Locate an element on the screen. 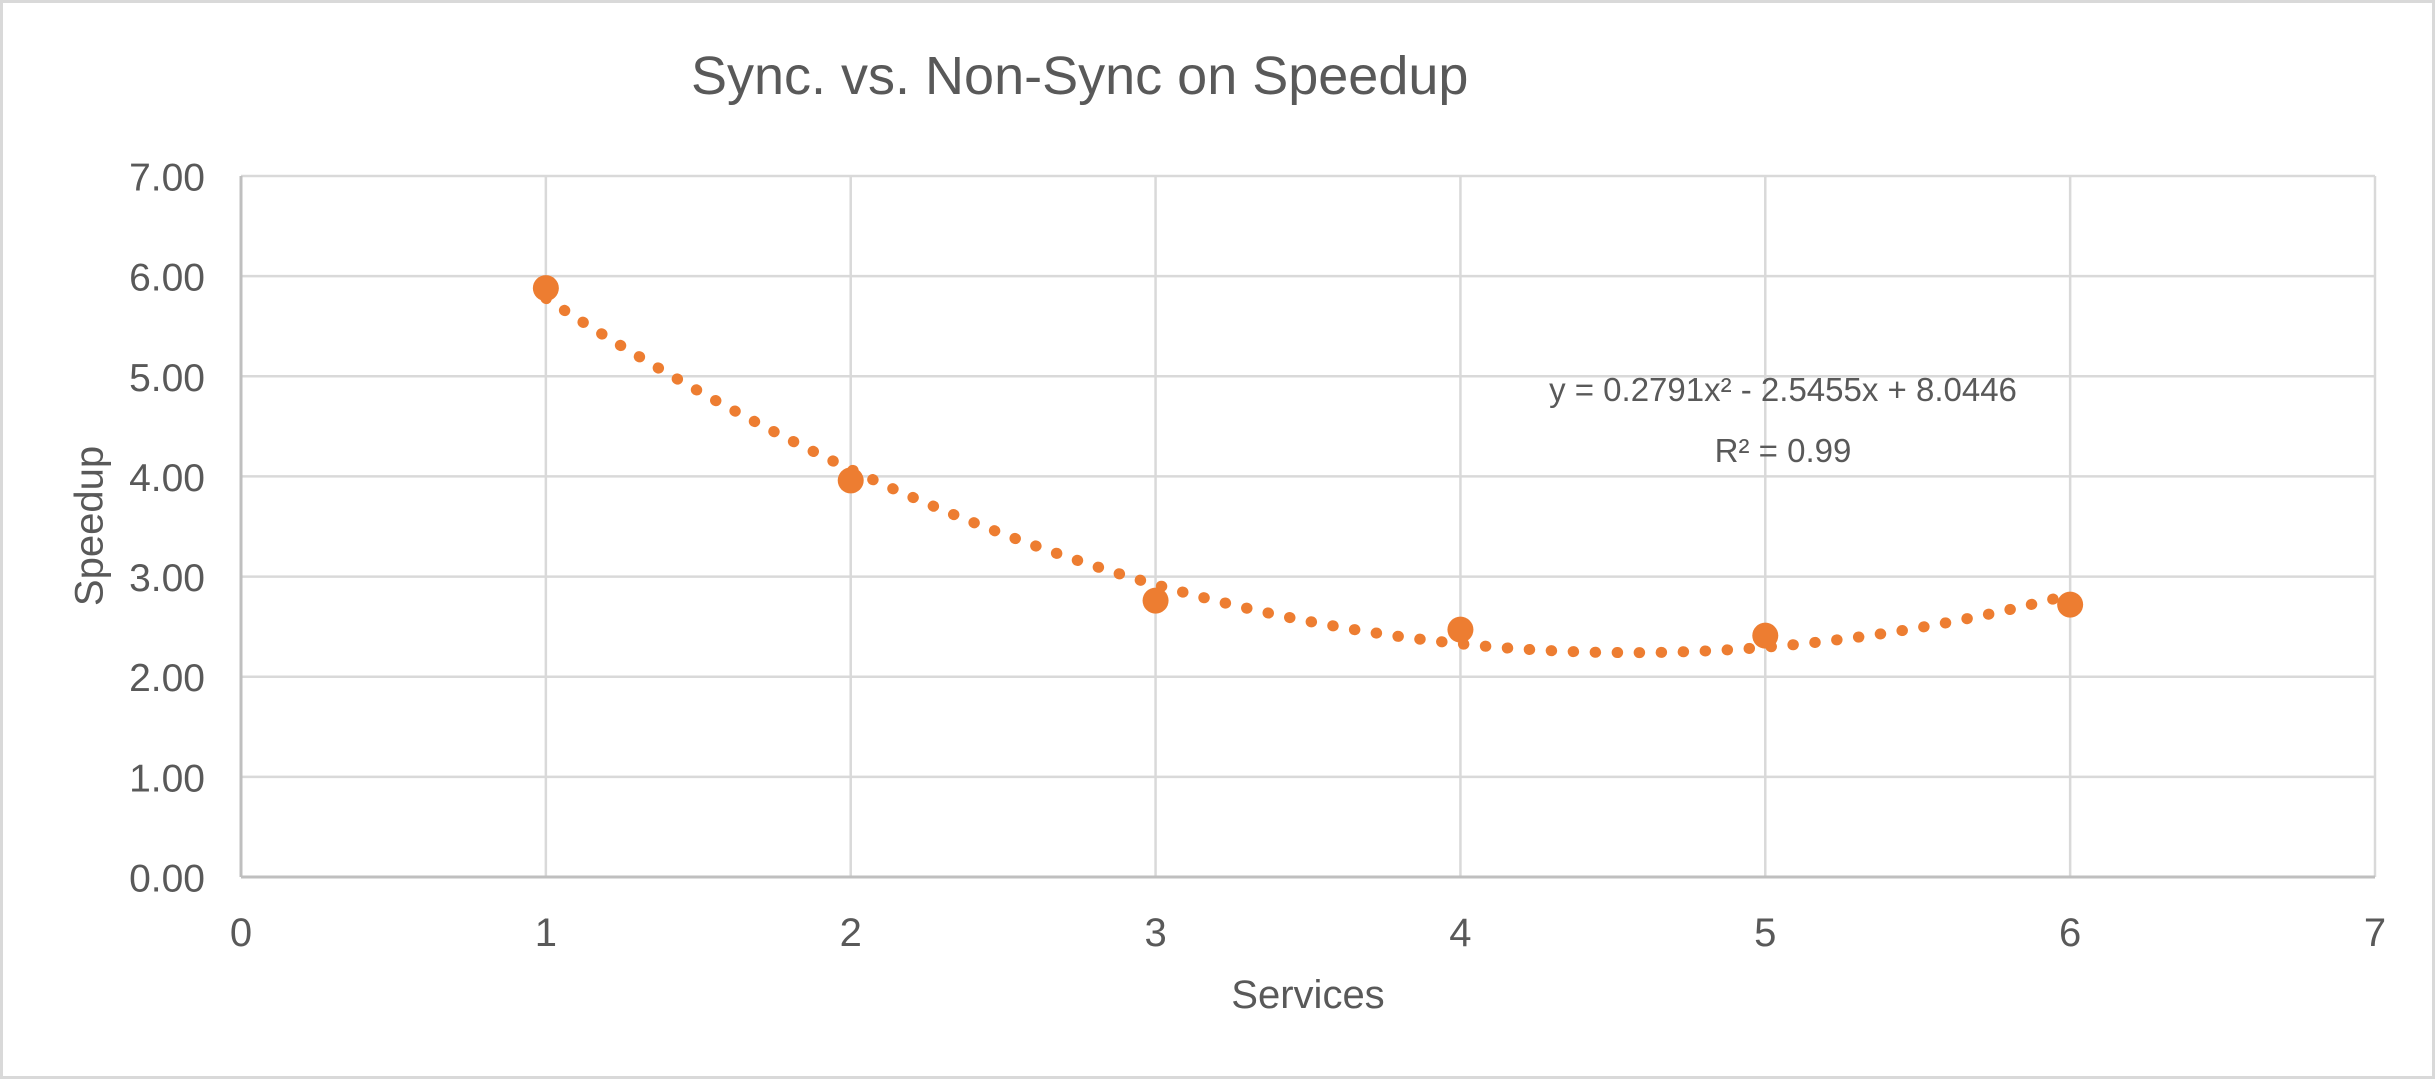 This screenshot has width=2435, height=1079. x-tick-label: 4 is located at coordinates (1460, 933).